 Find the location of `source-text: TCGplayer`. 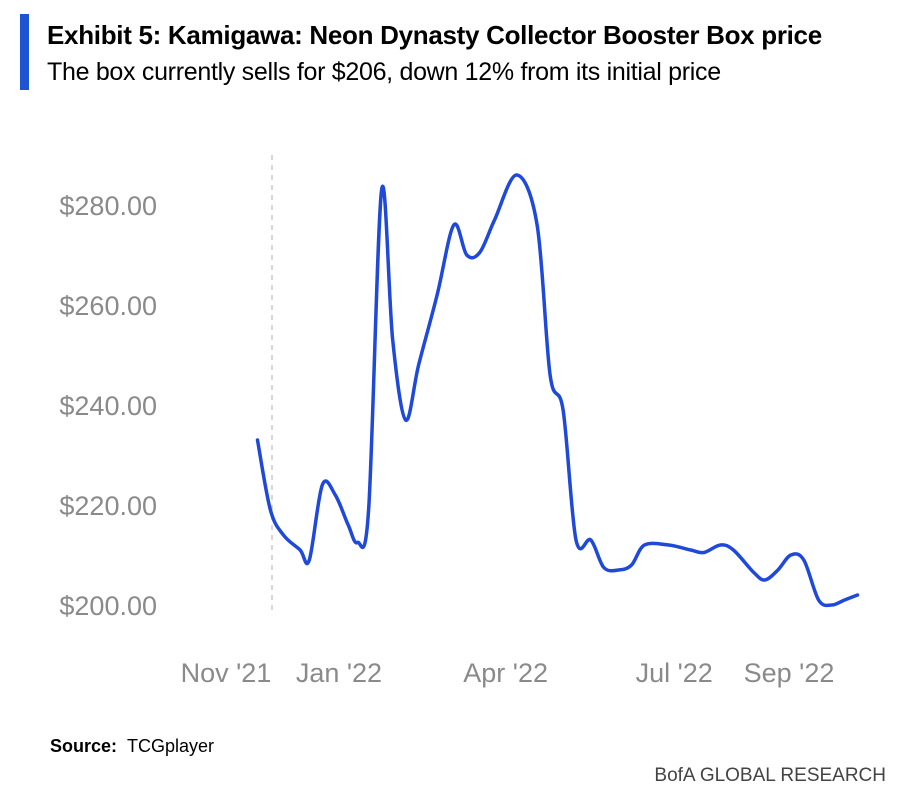

source-text: TCGplayer is located at coordinates (171, 746).